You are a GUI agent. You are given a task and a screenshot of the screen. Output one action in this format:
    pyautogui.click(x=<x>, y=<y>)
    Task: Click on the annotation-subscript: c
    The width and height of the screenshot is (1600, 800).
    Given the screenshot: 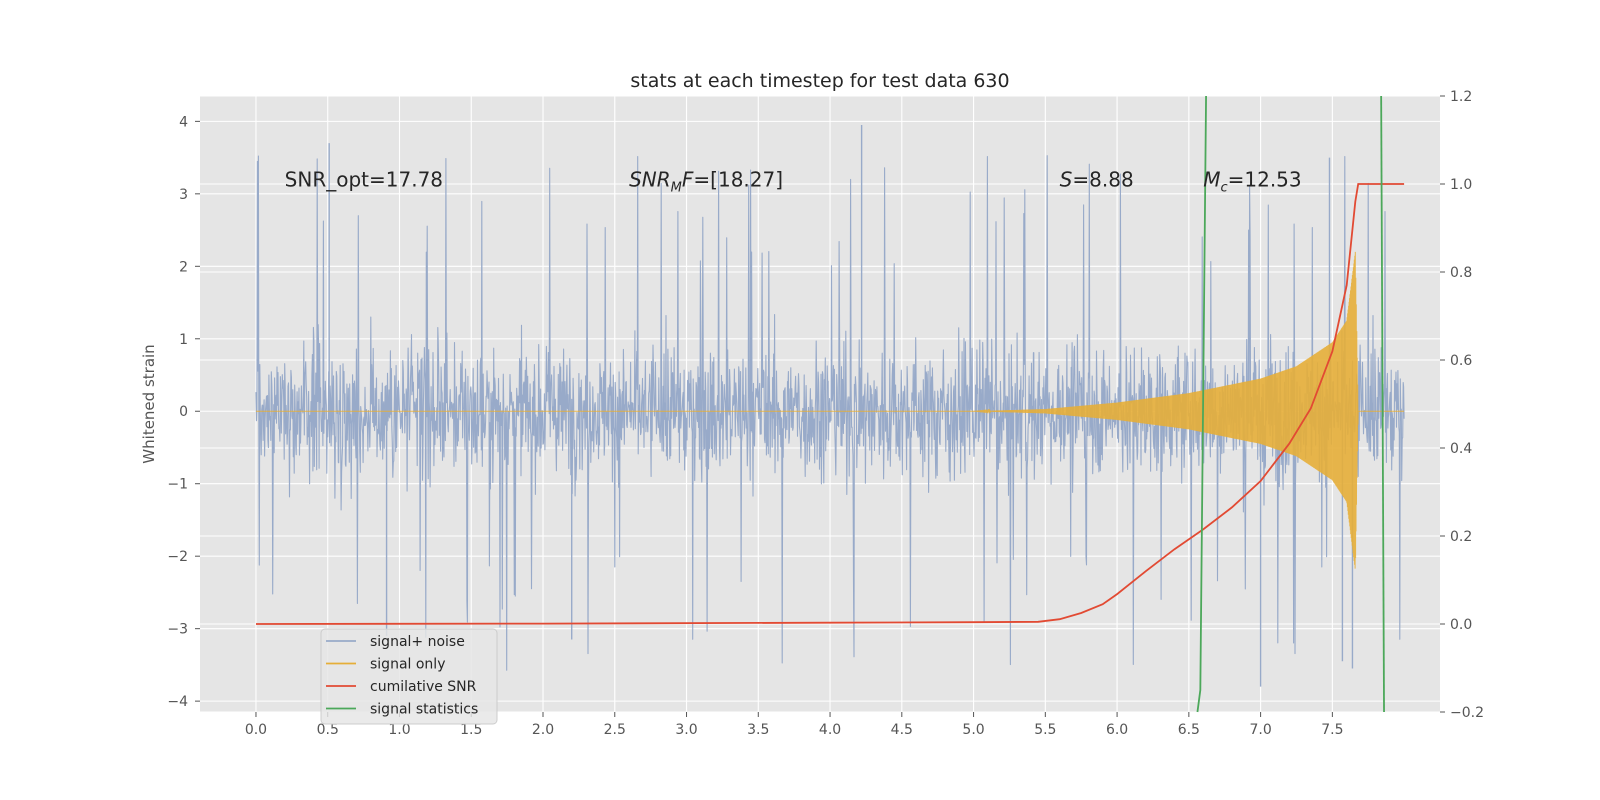 What is the action you would take?
    pyautogui.click(x=1223, y=187)
    